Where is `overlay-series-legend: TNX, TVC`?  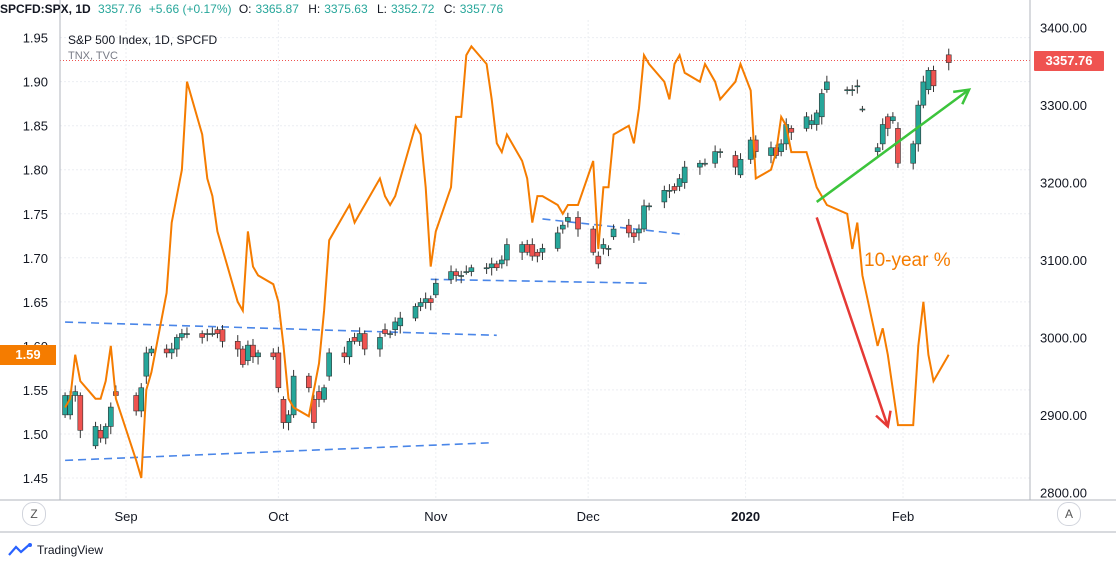 overlay-series-legend: TNX, TVC is located at coordinates (93, 56).